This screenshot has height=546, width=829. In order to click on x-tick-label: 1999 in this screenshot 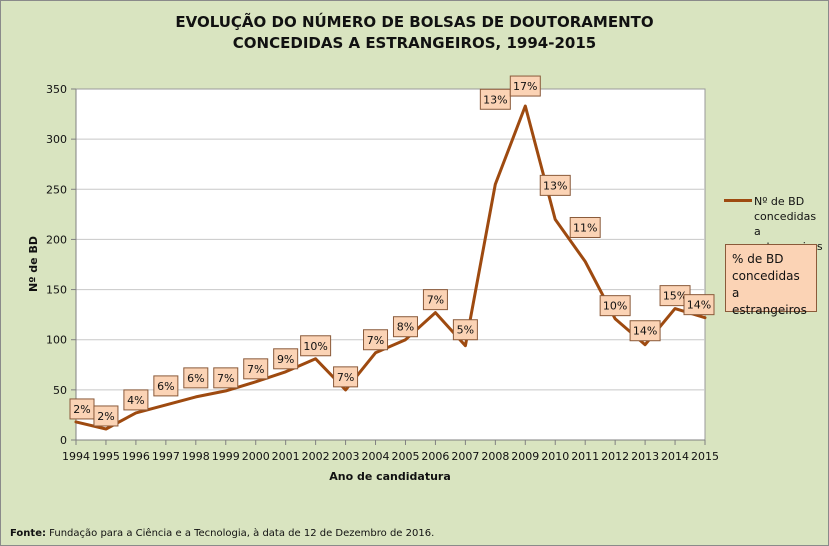, I will do `click(226, 456)`.